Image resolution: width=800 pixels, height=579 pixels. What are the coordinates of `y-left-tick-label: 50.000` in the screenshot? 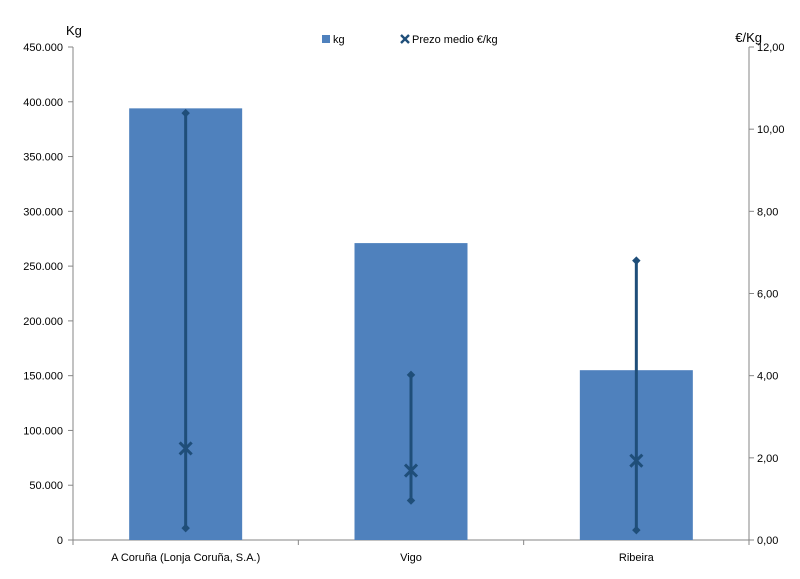 It's located at (46, 486).